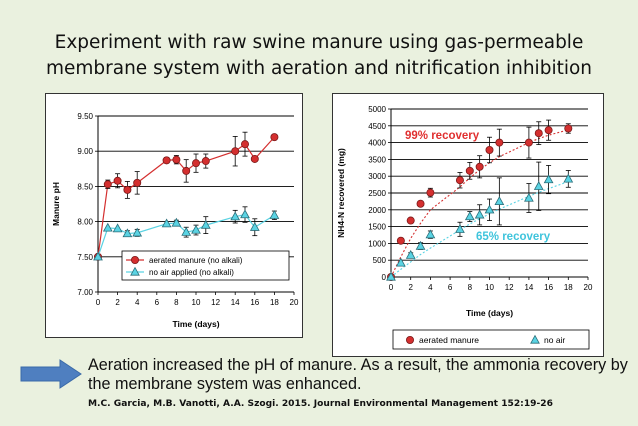  What do you see at coordinates (384, 277) in the screenshot?
I see `y-tick-label: 0` at bounding box center [384, 277].